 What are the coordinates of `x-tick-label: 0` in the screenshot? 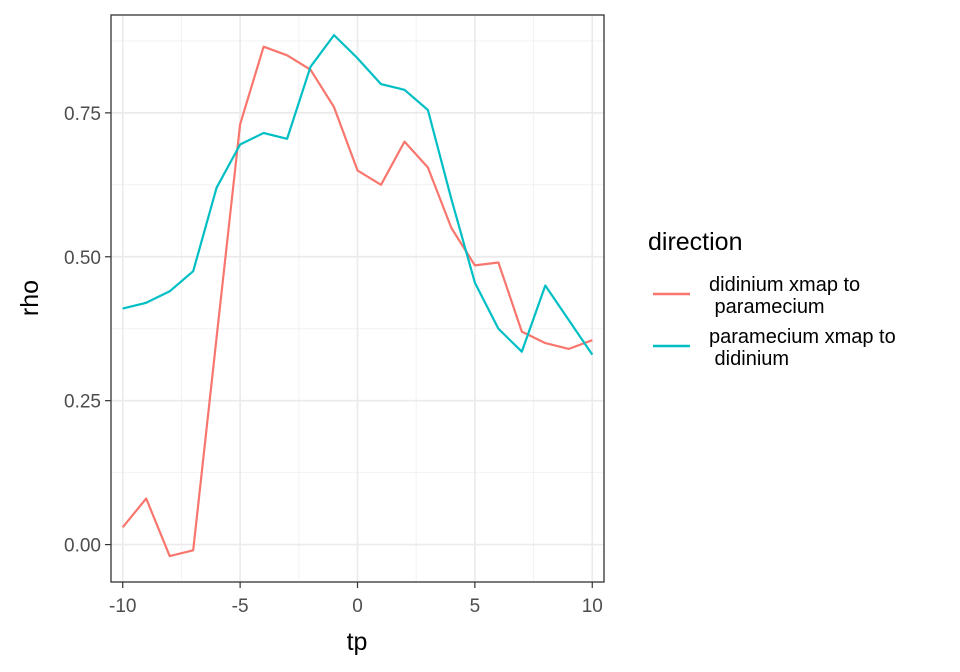 It's located at (357, 606).